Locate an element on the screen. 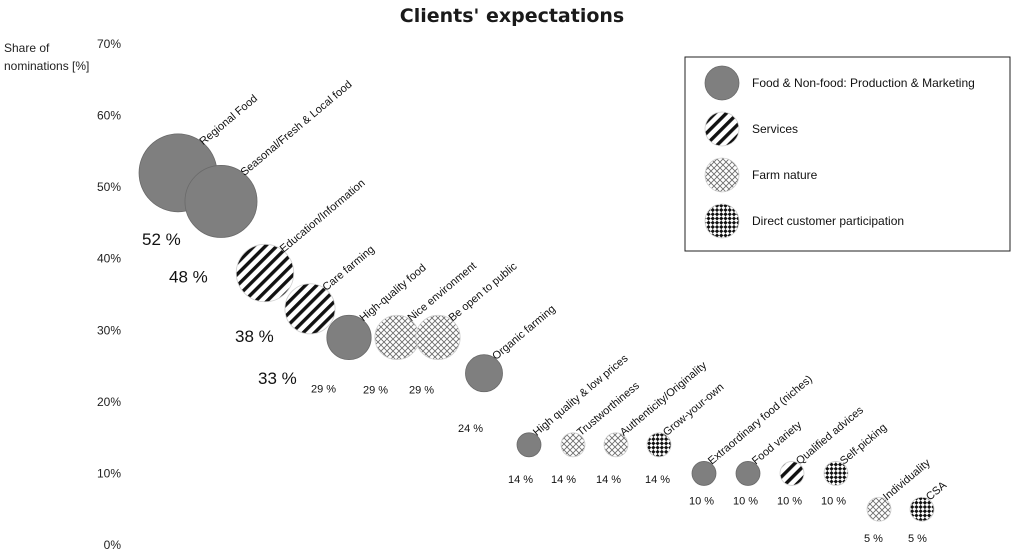 Image resolution: width=1024 pixels, height=555 pixels. y-tick-label: 60% is located at coordinates (109, 116).